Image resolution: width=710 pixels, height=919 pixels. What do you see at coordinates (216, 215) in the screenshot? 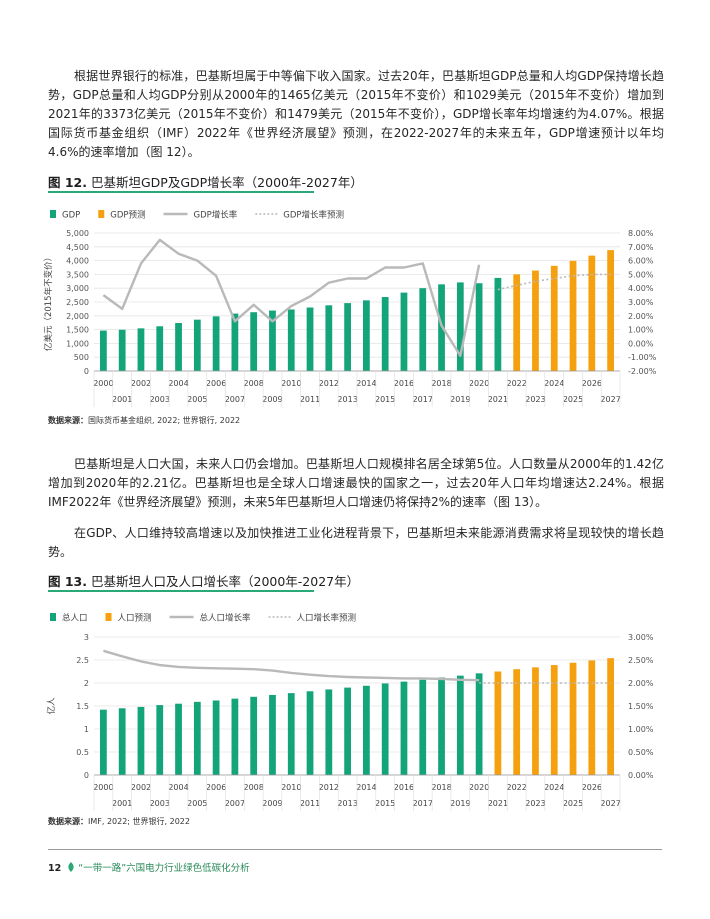
I see `legend-label-2: GDP增长率` at bounding box center [216, 215].